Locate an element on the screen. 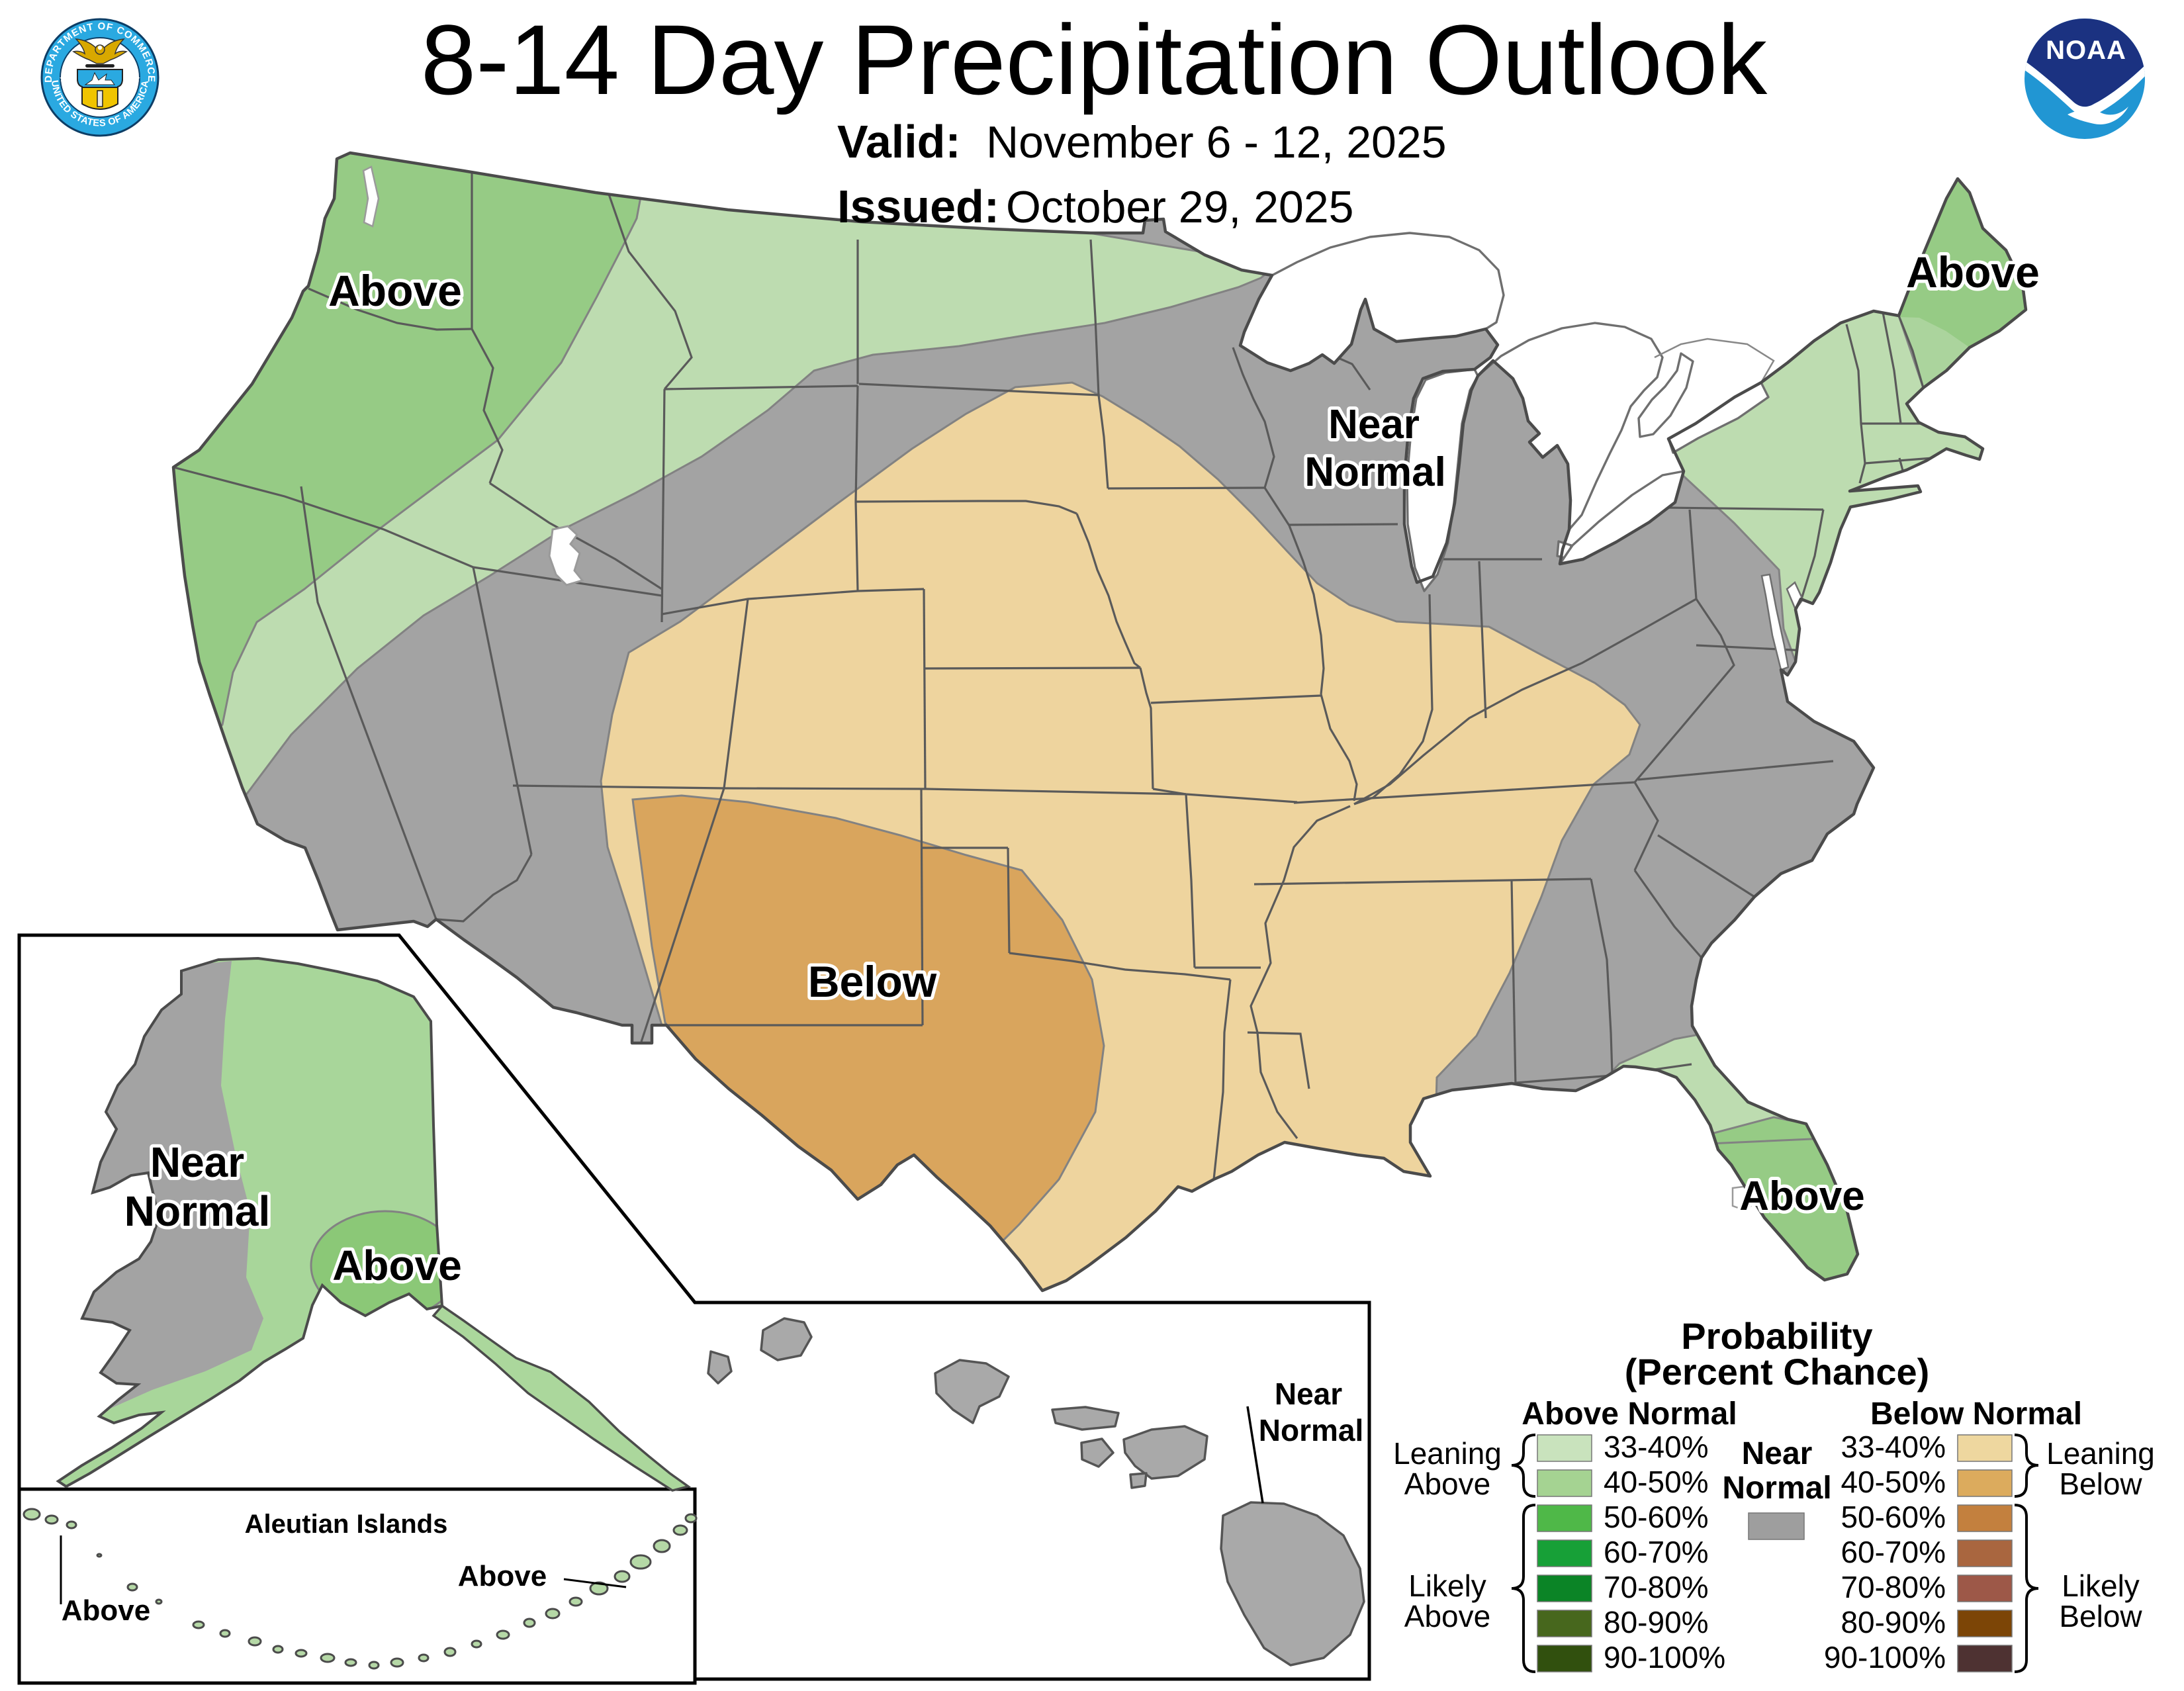  svg-text: Below Normal is located at coordinates (1976, 1414).